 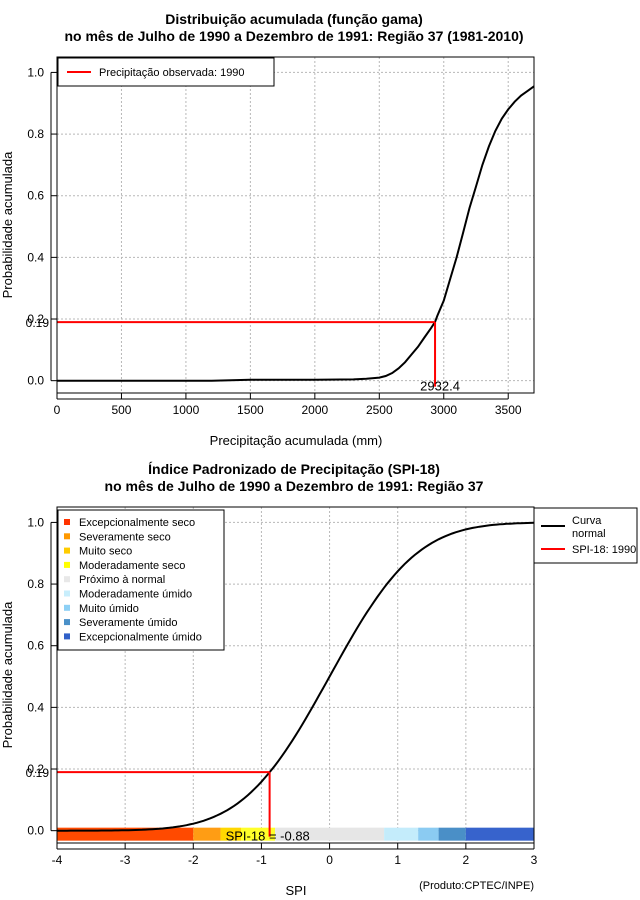 What do you see at coordinates (379, 410) in the screenshot?
I see `x-tick-label: 2500` at bounding box center [379, 410].